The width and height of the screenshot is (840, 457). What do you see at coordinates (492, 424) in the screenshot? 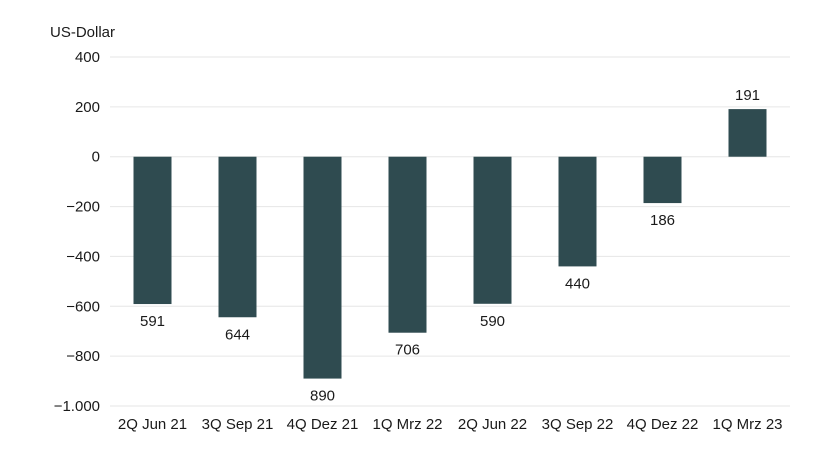
I see `x-tick-label: 2Q Jun 22` at bounding box center [492, 424].